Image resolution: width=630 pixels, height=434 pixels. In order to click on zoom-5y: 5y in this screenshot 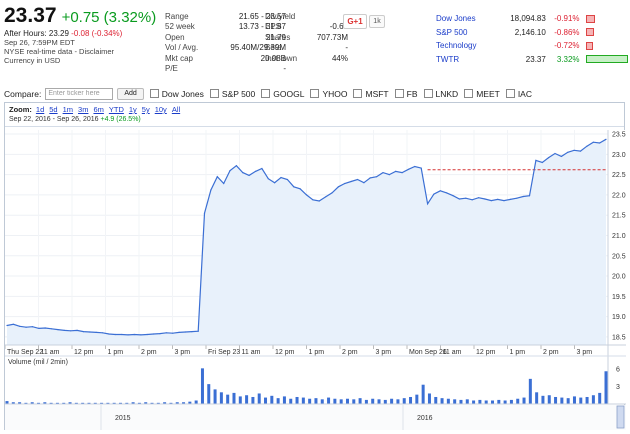, I will do `click(145, 109)`.